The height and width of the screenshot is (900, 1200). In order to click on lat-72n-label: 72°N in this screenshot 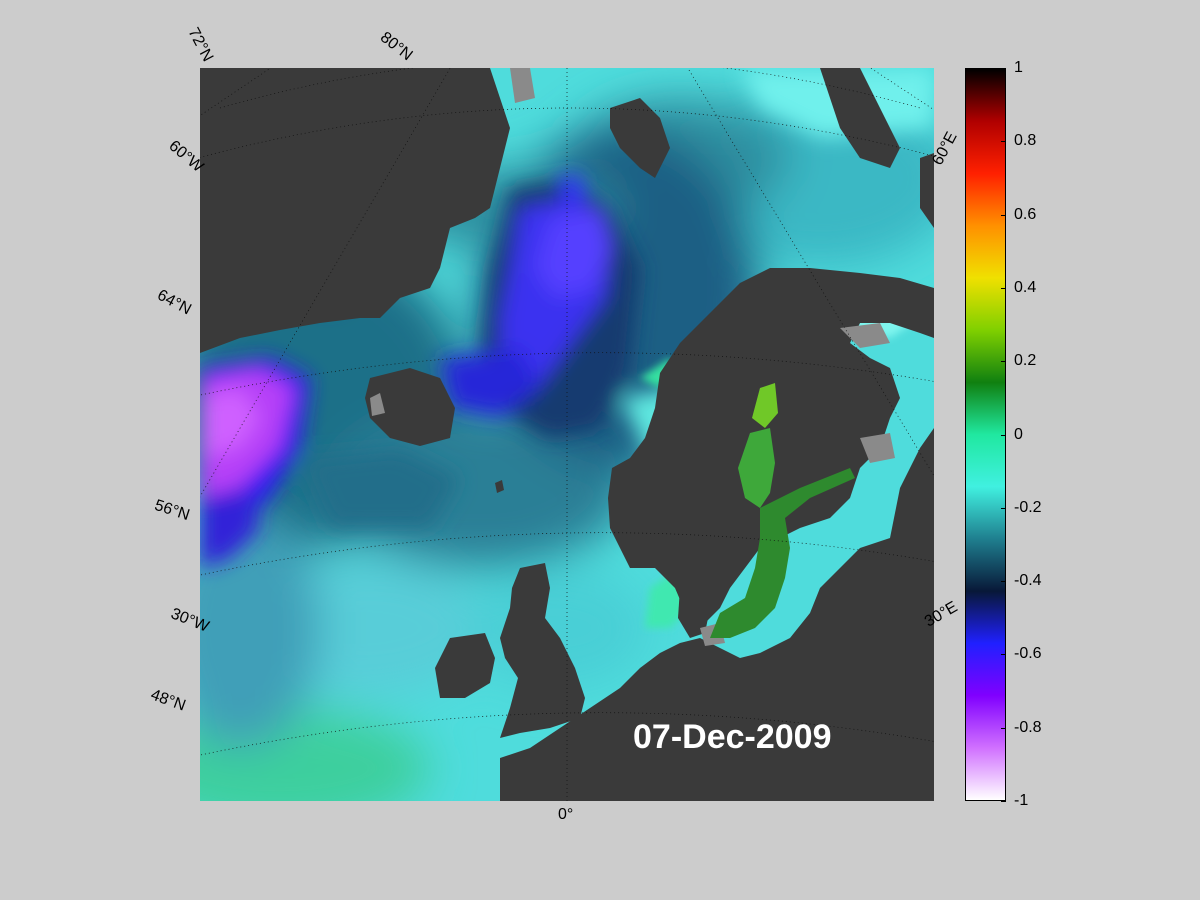, I will do `click(200, 44)`.